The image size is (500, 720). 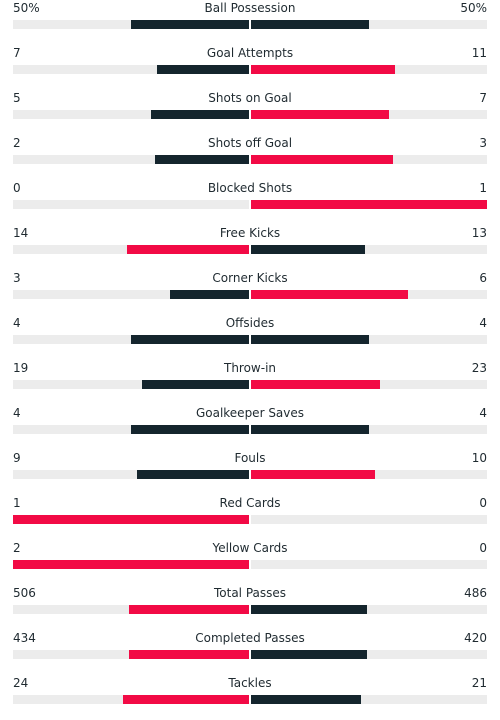 I want to click on home-value: 14, so click(x=21, y=233).